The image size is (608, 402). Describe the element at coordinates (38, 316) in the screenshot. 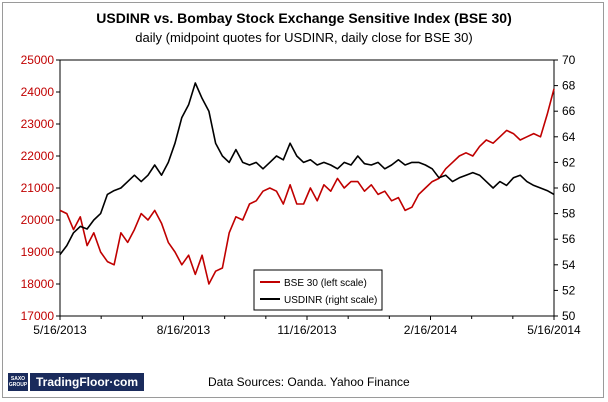

I see `left-axis-tick-label: 17000` at that location.